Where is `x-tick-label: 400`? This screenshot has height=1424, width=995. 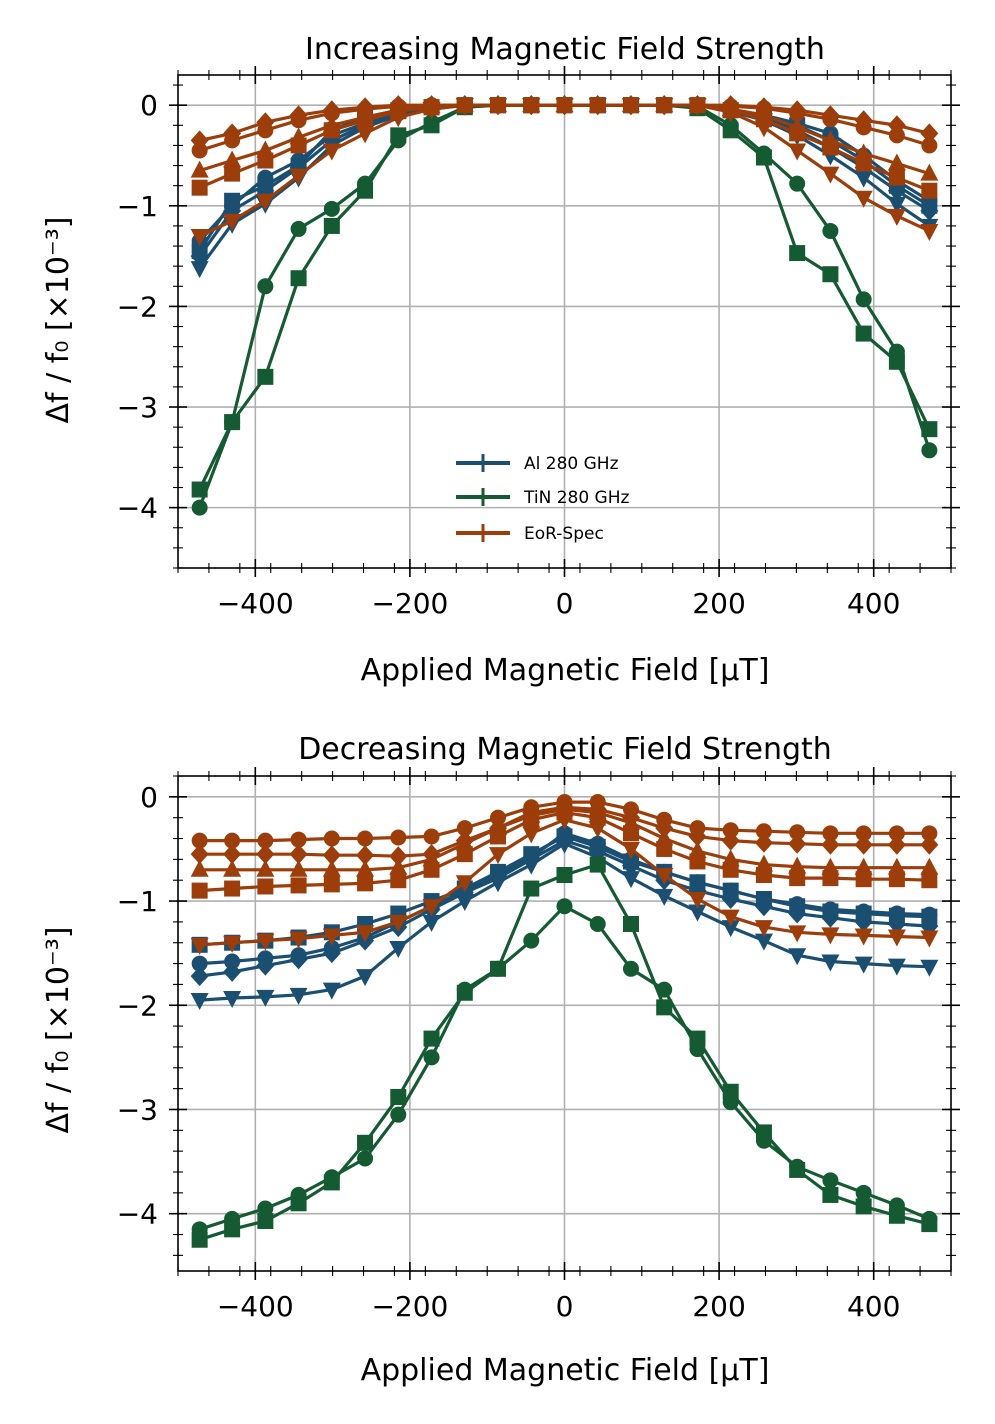
x-tick-label: 400 is located at coordinates (873, 1306).